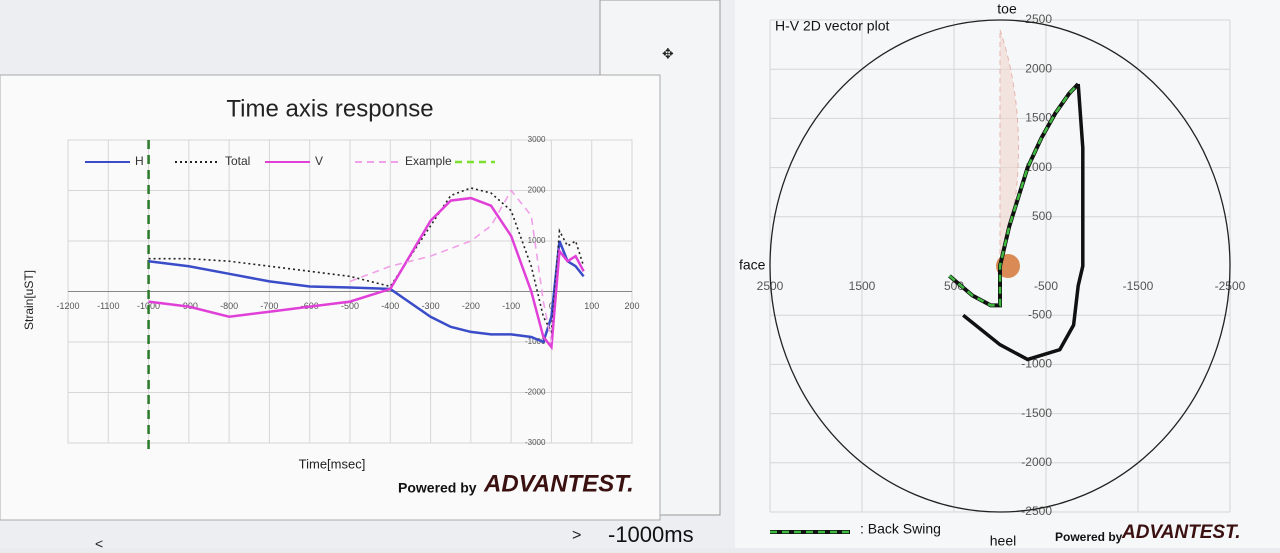 Image resolution: width=1280 pixels, height=553 pixels. I want to click on x-tick-label: 100, so click(591, 306).